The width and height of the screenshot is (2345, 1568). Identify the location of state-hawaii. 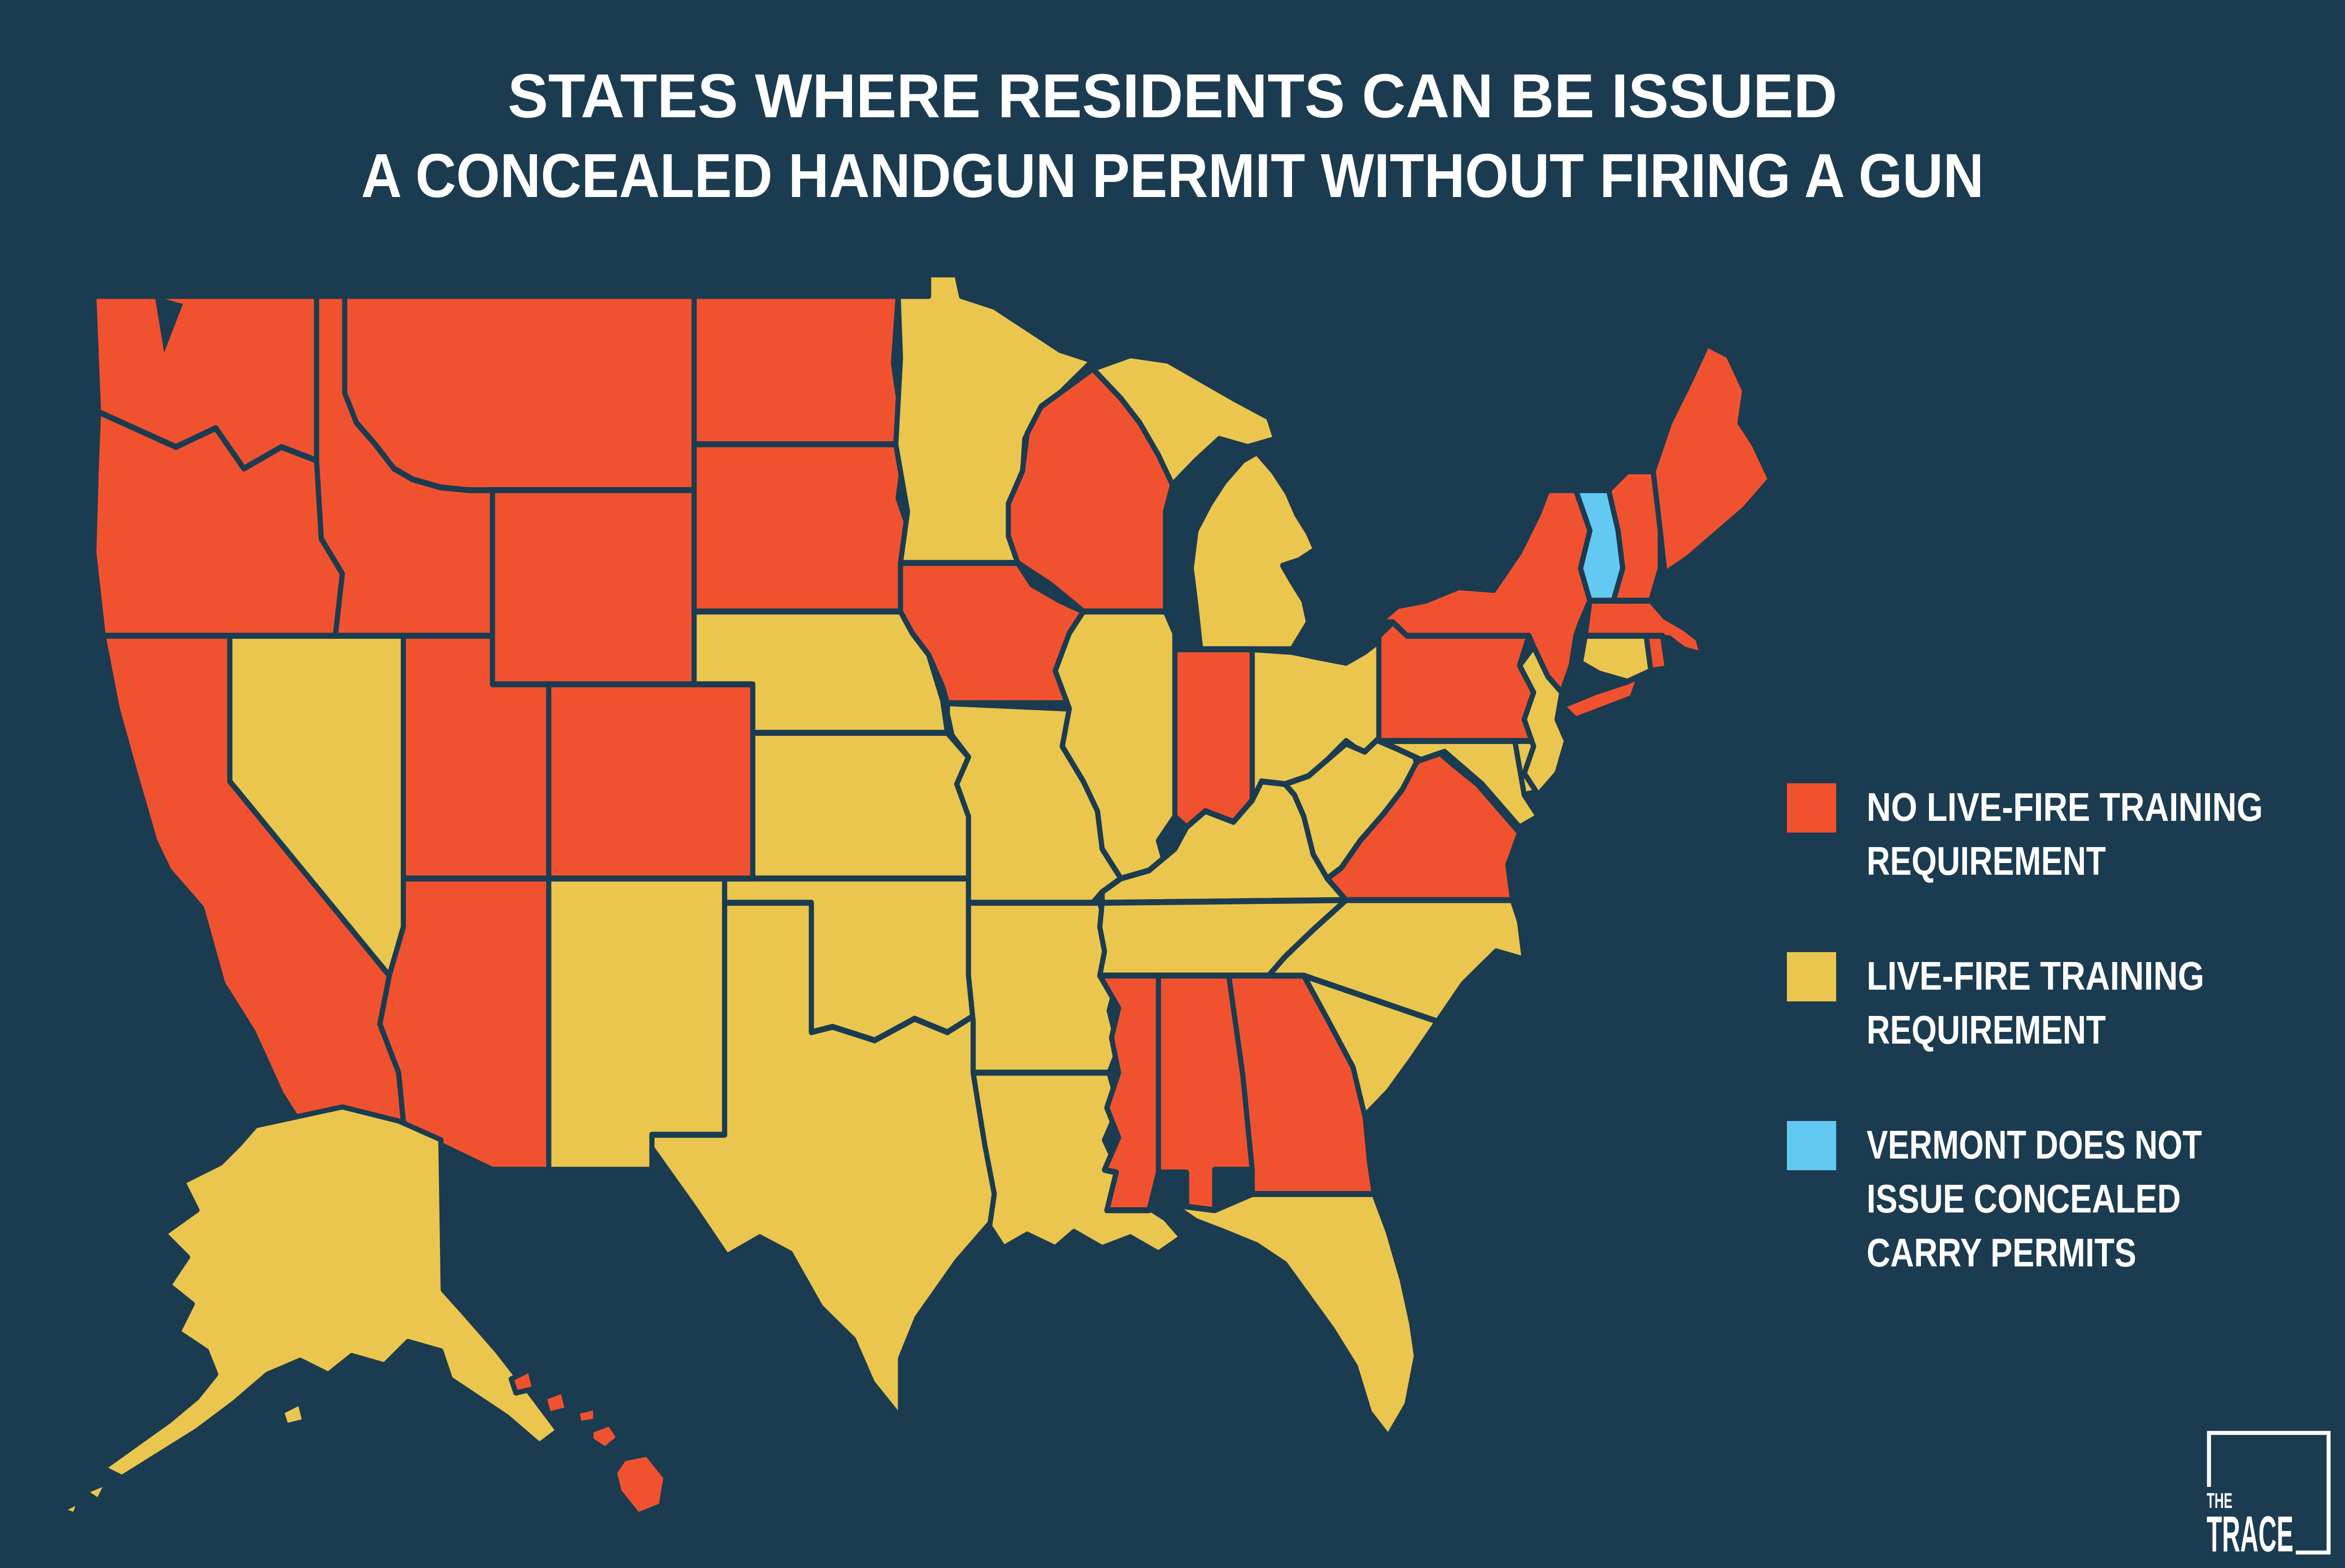
(588, 1442).